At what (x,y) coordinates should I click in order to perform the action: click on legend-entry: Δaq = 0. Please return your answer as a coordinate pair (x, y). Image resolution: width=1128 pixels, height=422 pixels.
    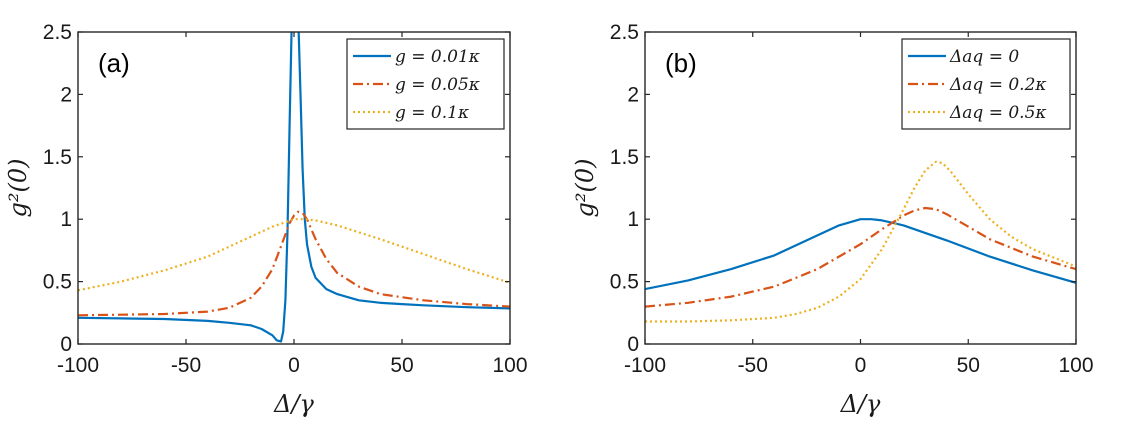
    Looking at the image, I should click on (984, 57).